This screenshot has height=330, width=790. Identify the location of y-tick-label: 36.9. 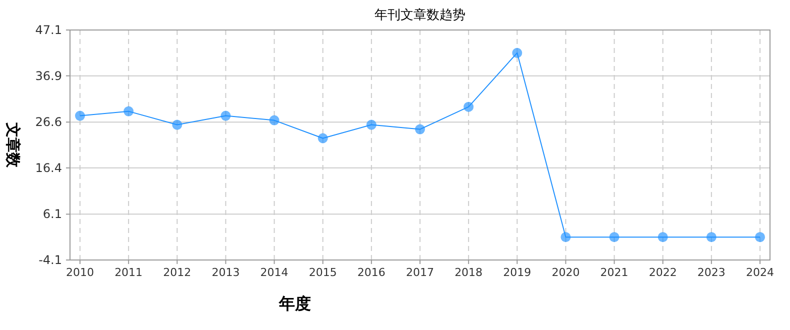
(48, 75).